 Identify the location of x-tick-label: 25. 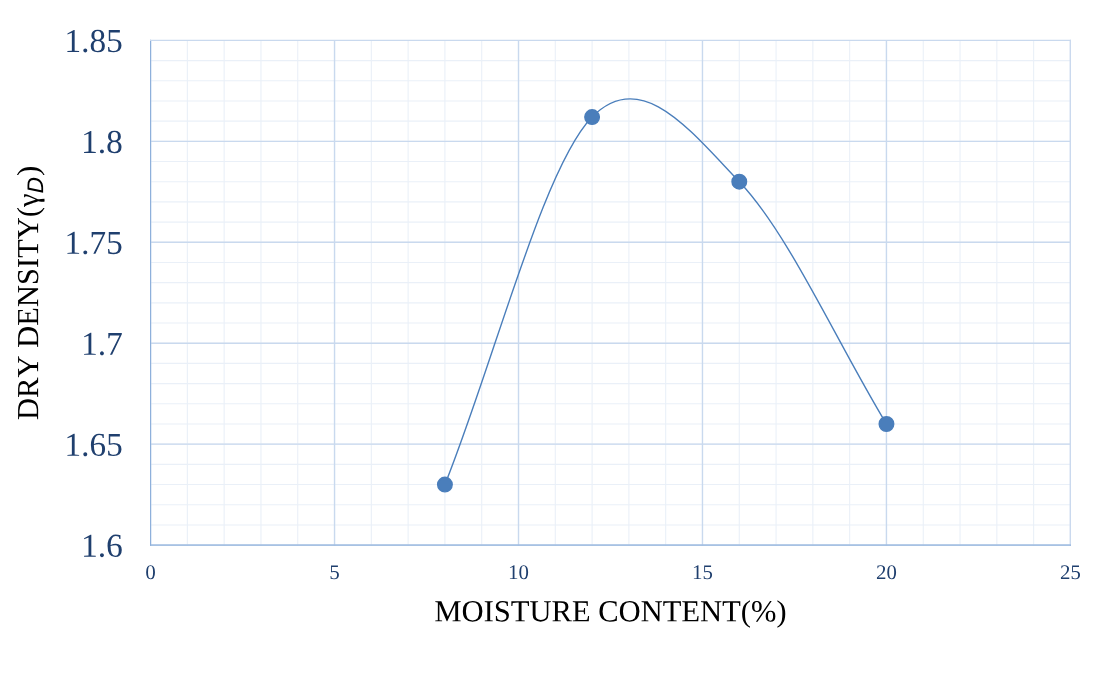
(1070, 572).